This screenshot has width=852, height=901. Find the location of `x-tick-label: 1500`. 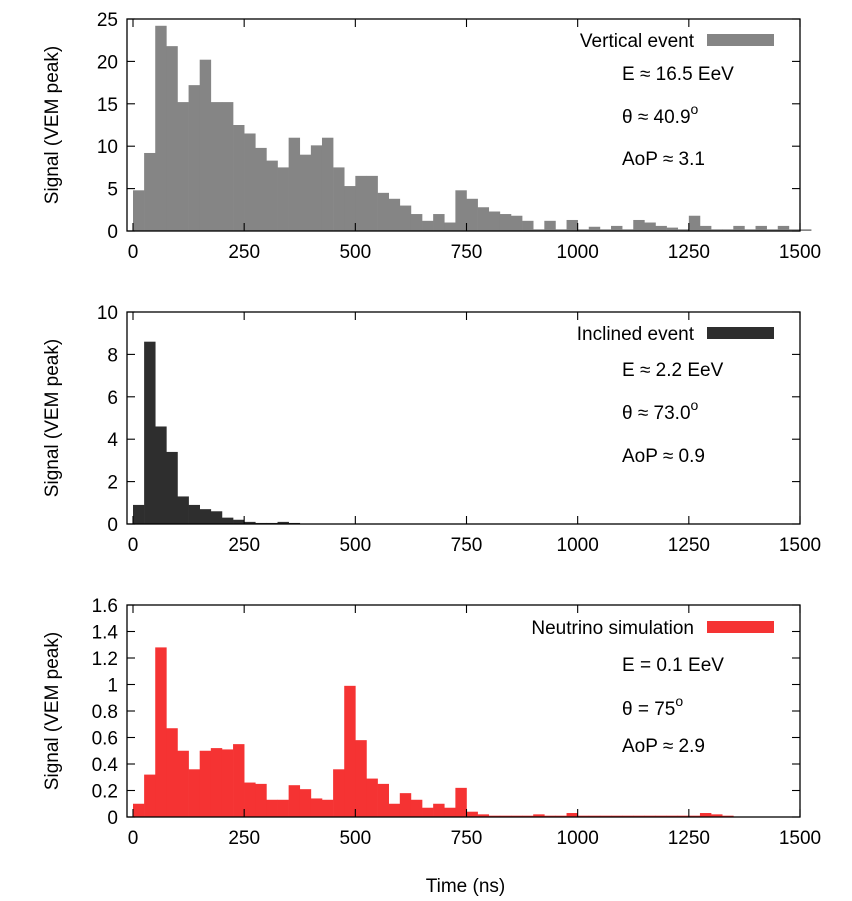

x-tick-label: 1500 is located at coordinates (800, 545).